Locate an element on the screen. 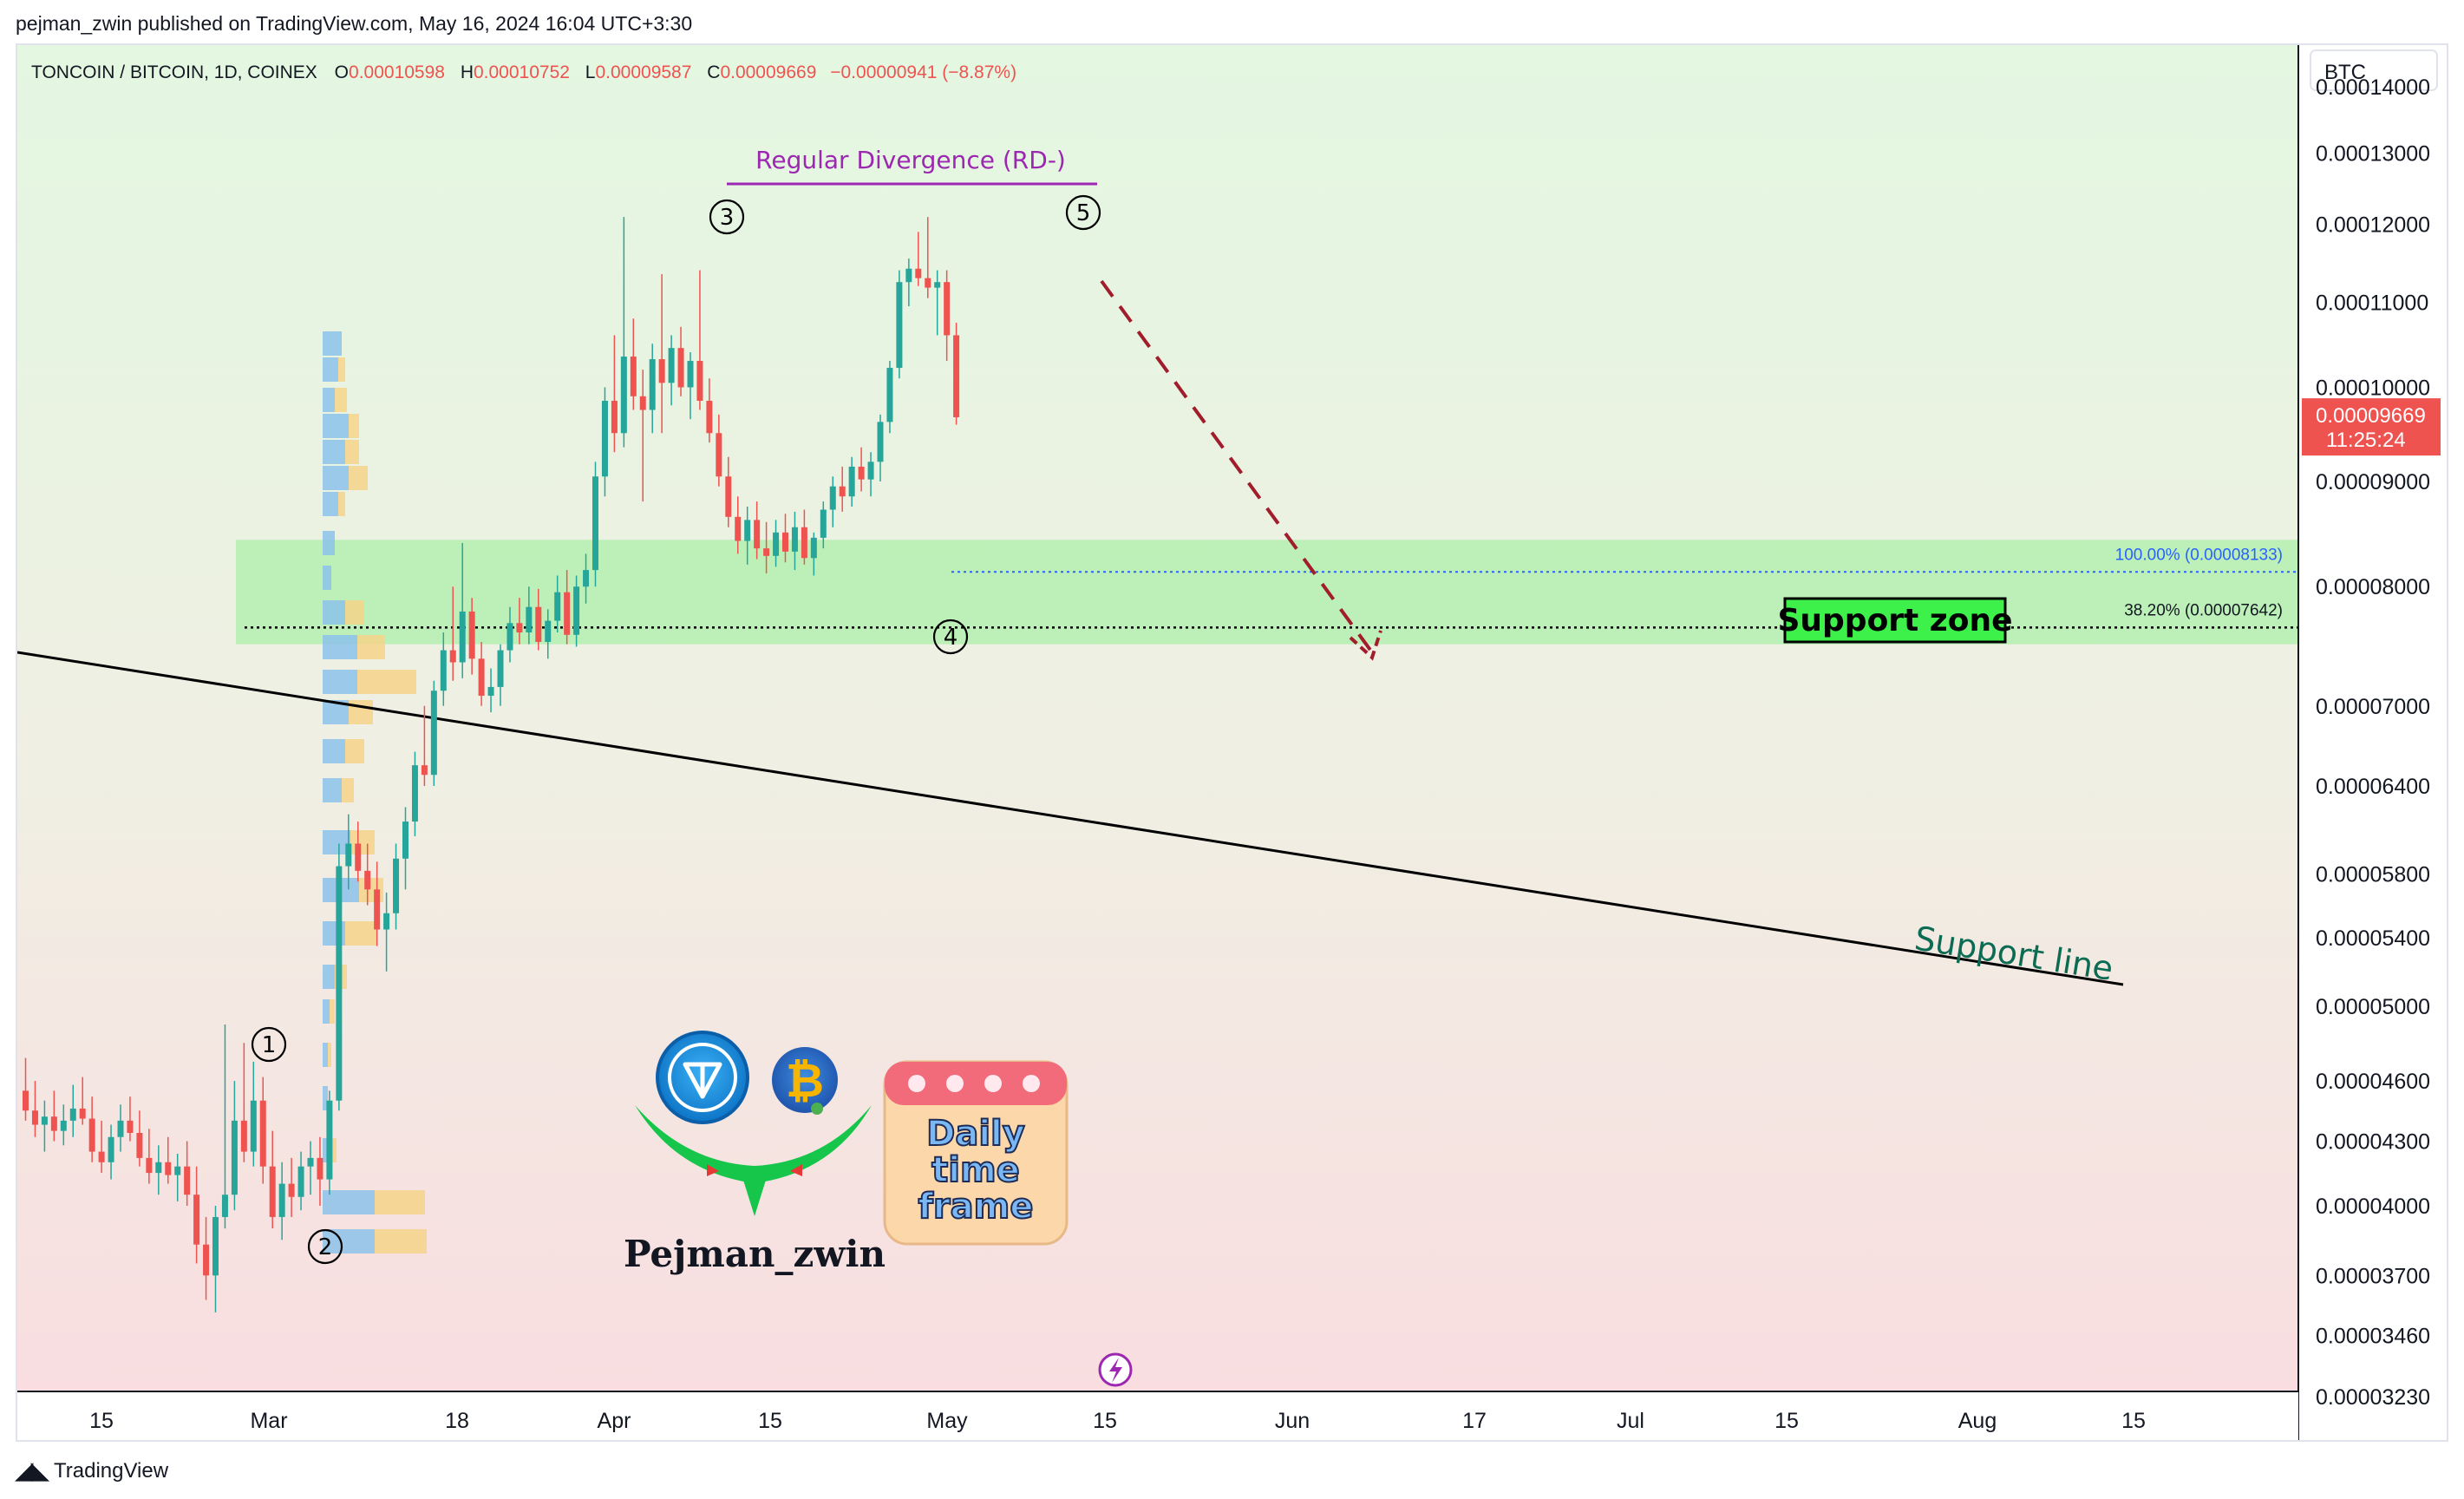 This screenshot has width=2464, height=1499. time-axis-area is located at coordinates (1157, 1416).